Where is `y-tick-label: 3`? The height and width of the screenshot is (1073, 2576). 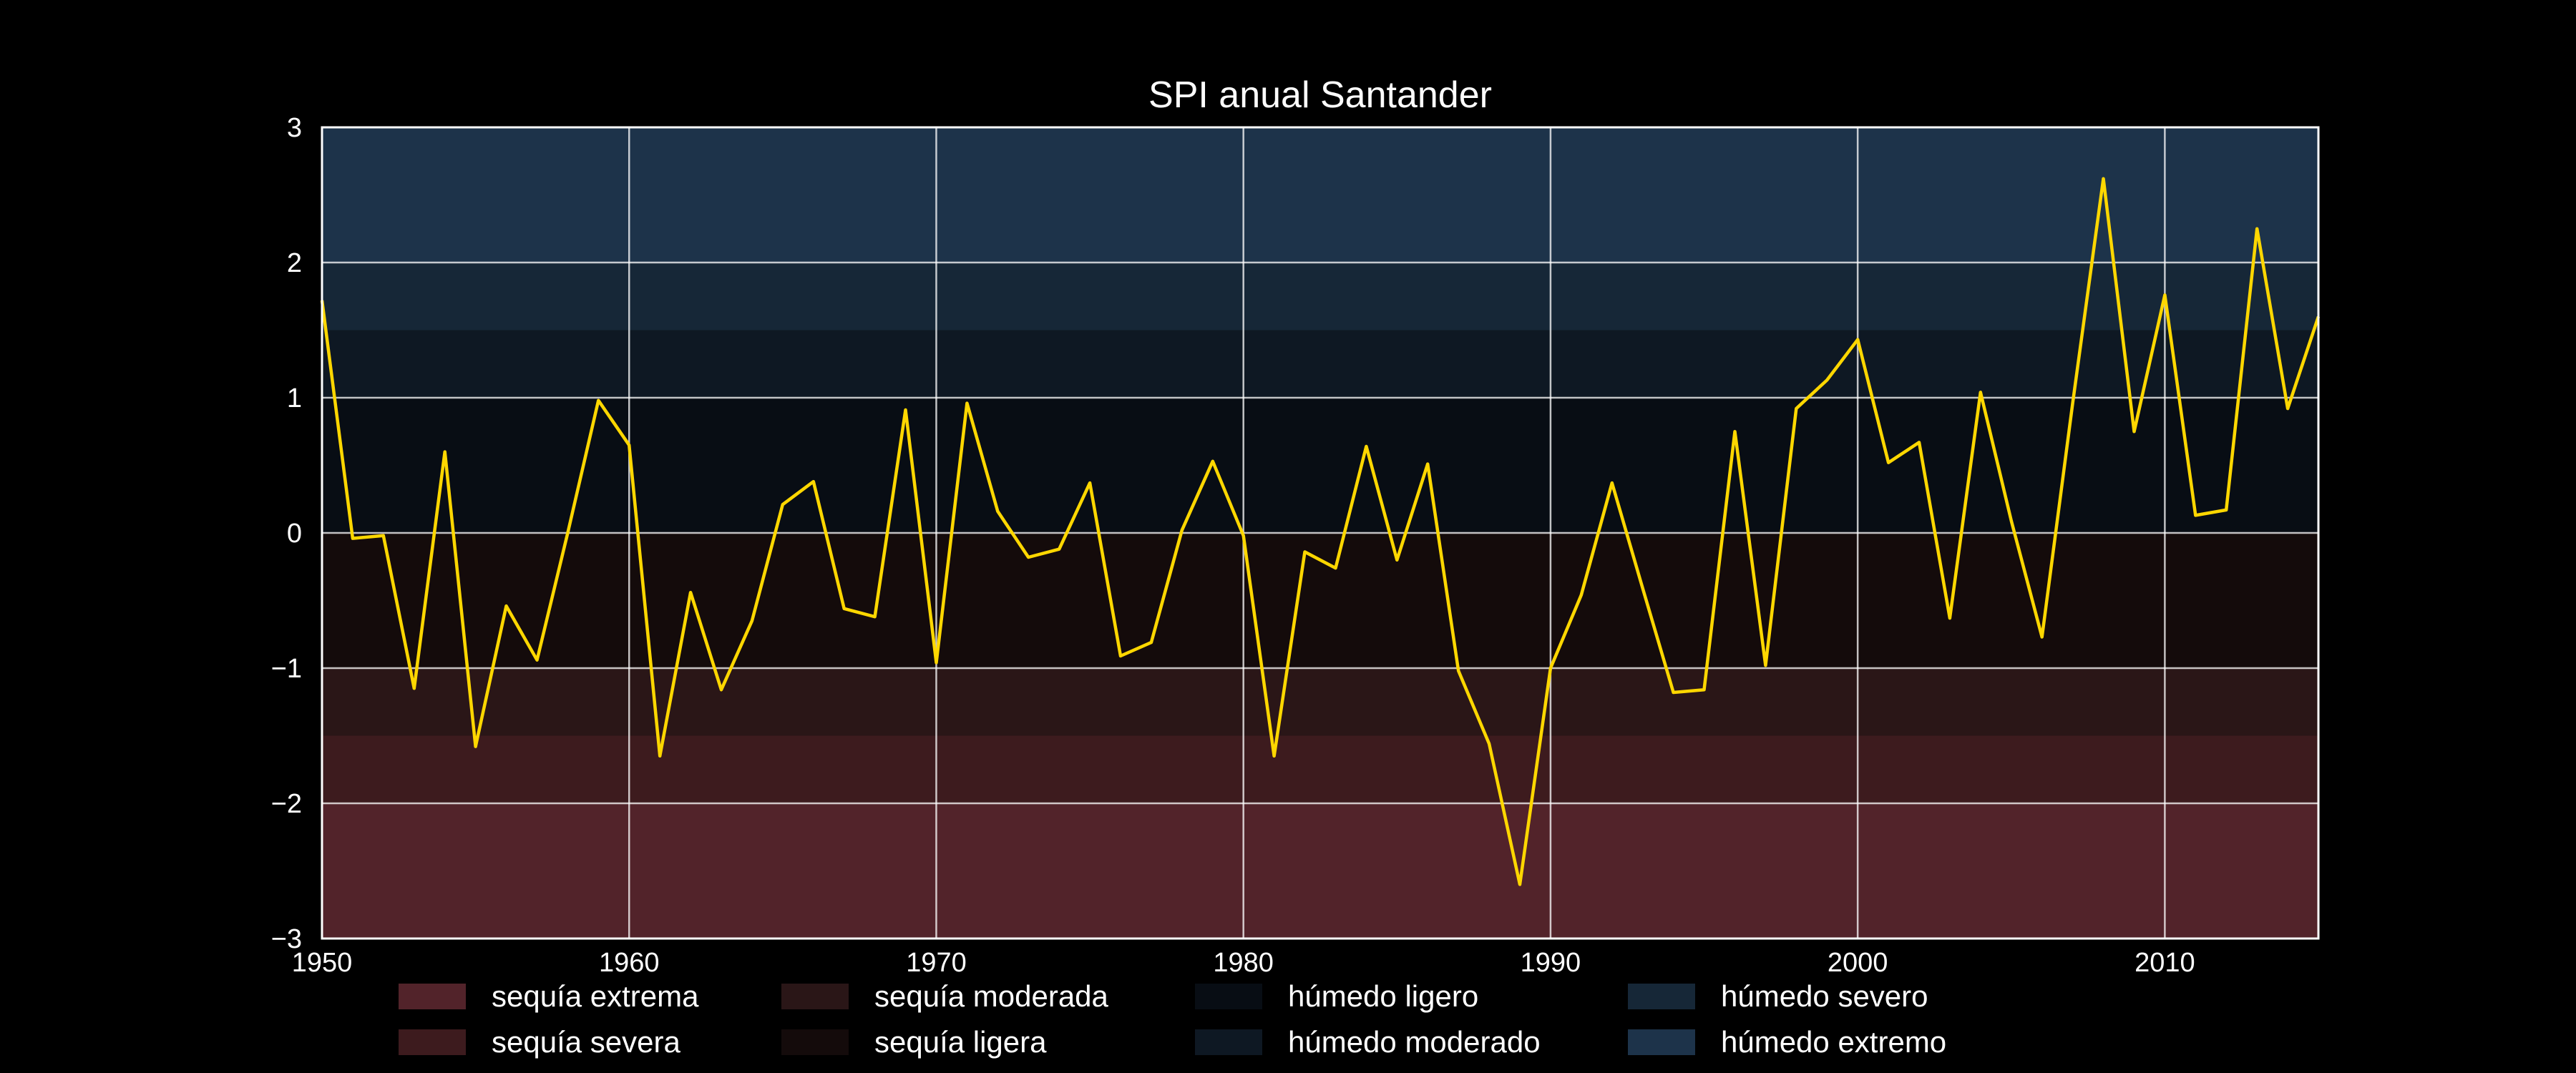 y-tick-label: 3 is located at coordinates (294, 128).